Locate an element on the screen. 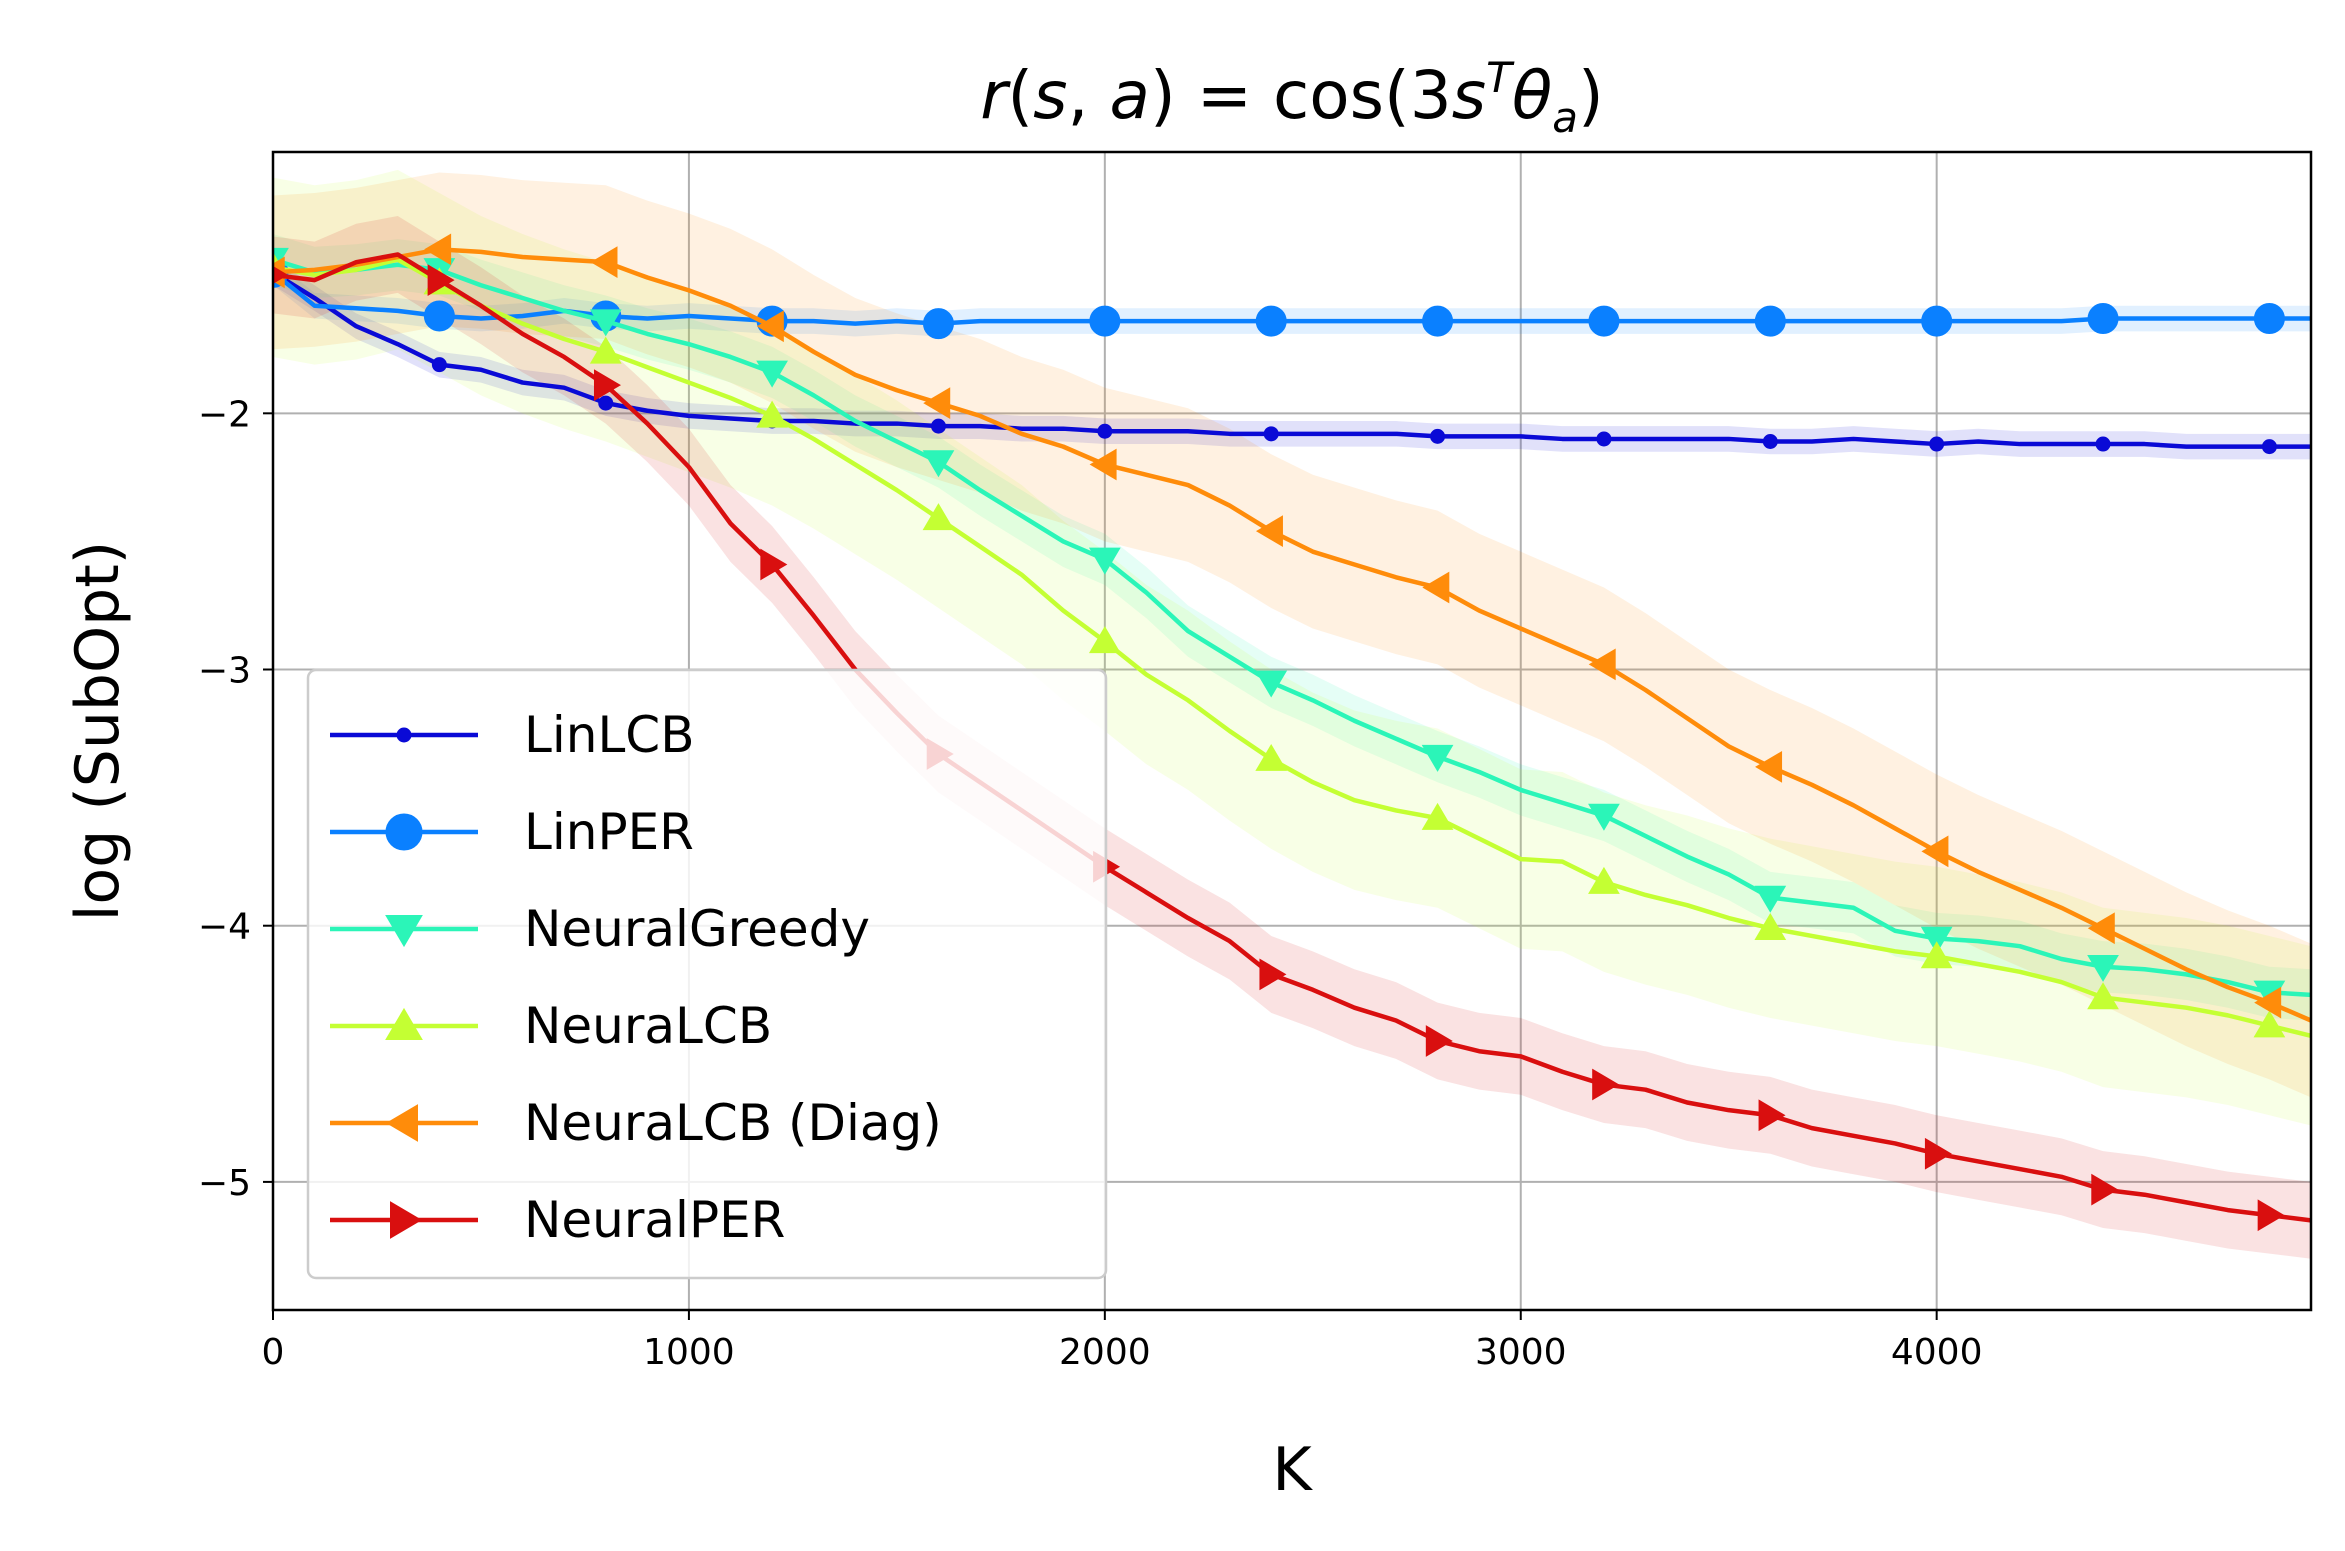 Image resolution: width=2345 pixels, height=1551 pixels. x-tick-label: 0 is located at coordinates (273, 1352).